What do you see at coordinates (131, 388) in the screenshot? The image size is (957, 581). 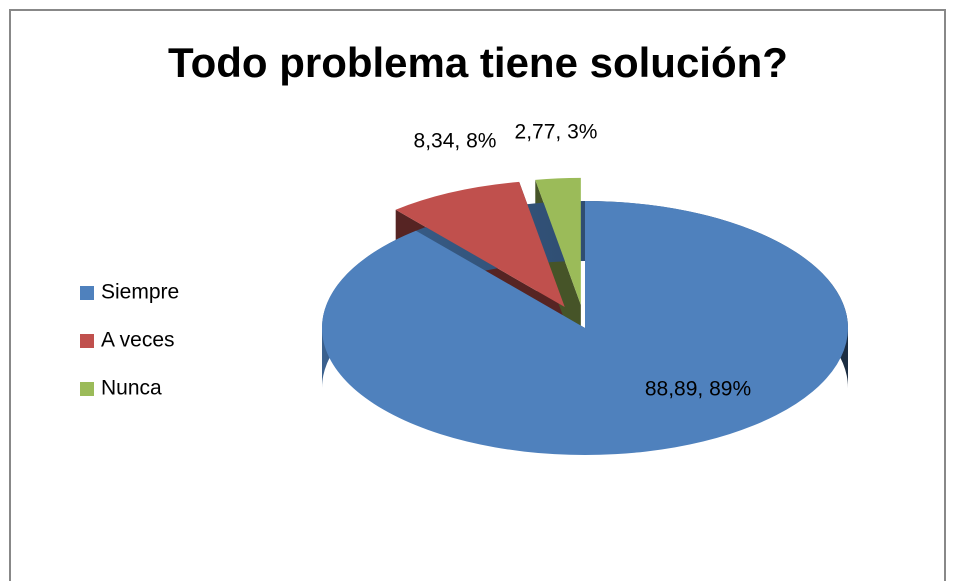 I see `legend-label: Nunca` at bounding box center [131, 388].